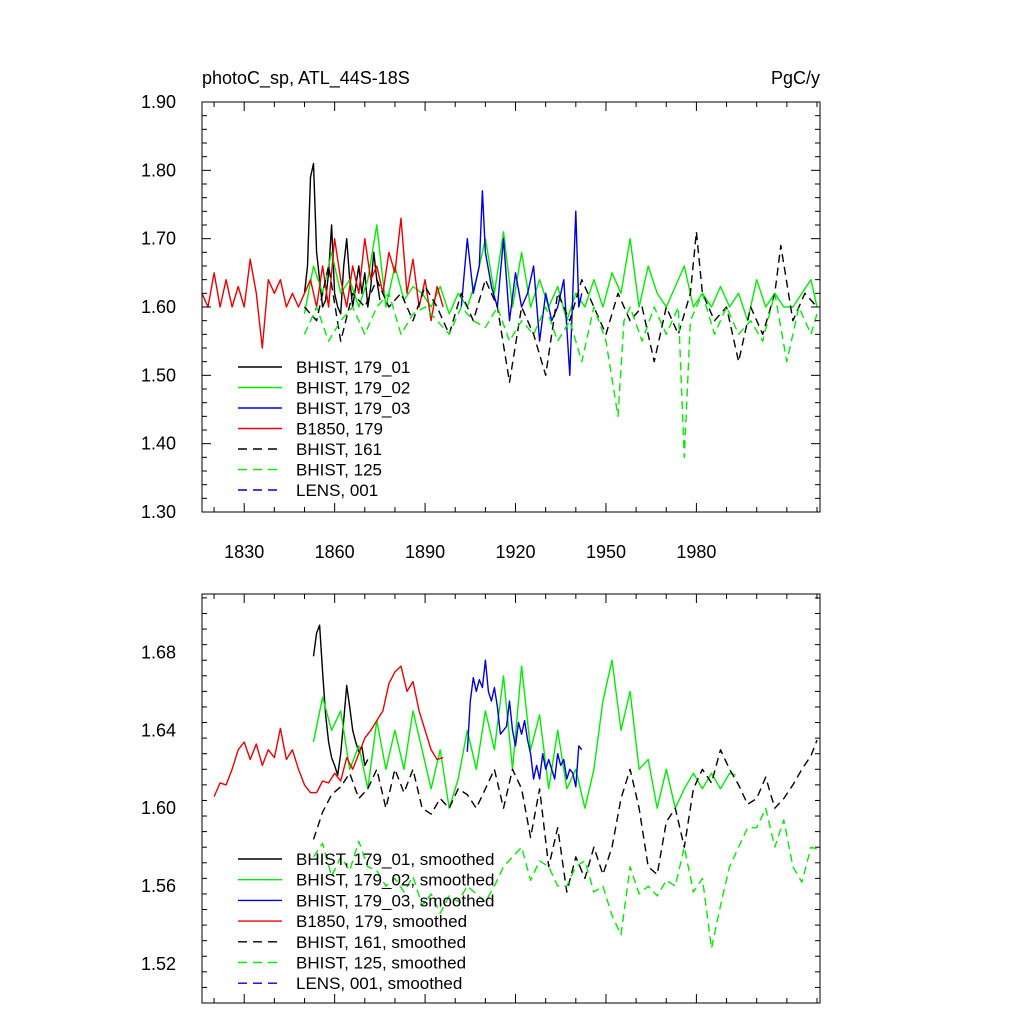  Describe the element at coordinates (395, 880) in the screenshot. I see `bottom-legend-label: BHIST, 179_02, smoothed` at that location.